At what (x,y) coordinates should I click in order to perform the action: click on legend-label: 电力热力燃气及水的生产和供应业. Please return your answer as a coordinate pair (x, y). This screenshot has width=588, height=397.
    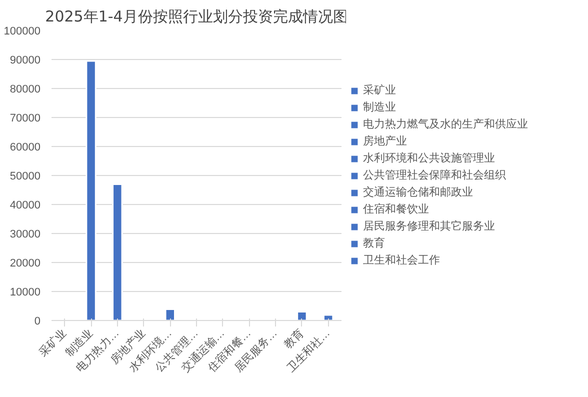
    Looking at the image, I should click on (445, 124).